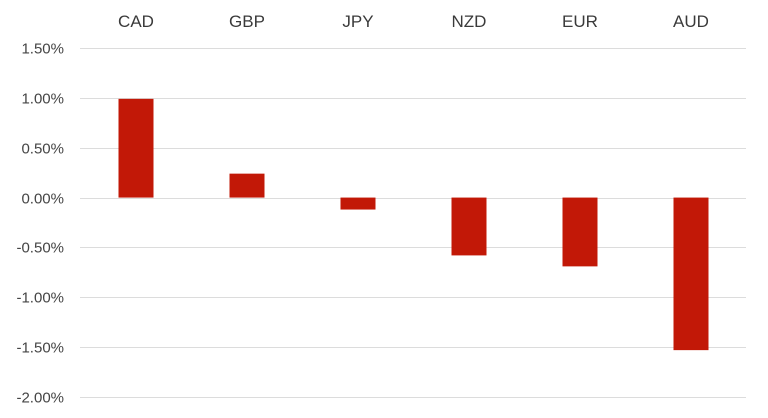  What do you see at coordinates (357, 21) in the screenshot?
I see `category-label-jpy: JPY` at bounding box center [357, 21].